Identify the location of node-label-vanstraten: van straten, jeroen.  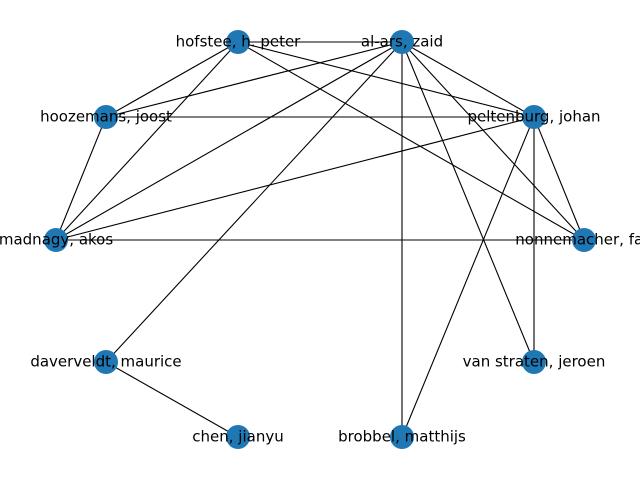
(534, 362).